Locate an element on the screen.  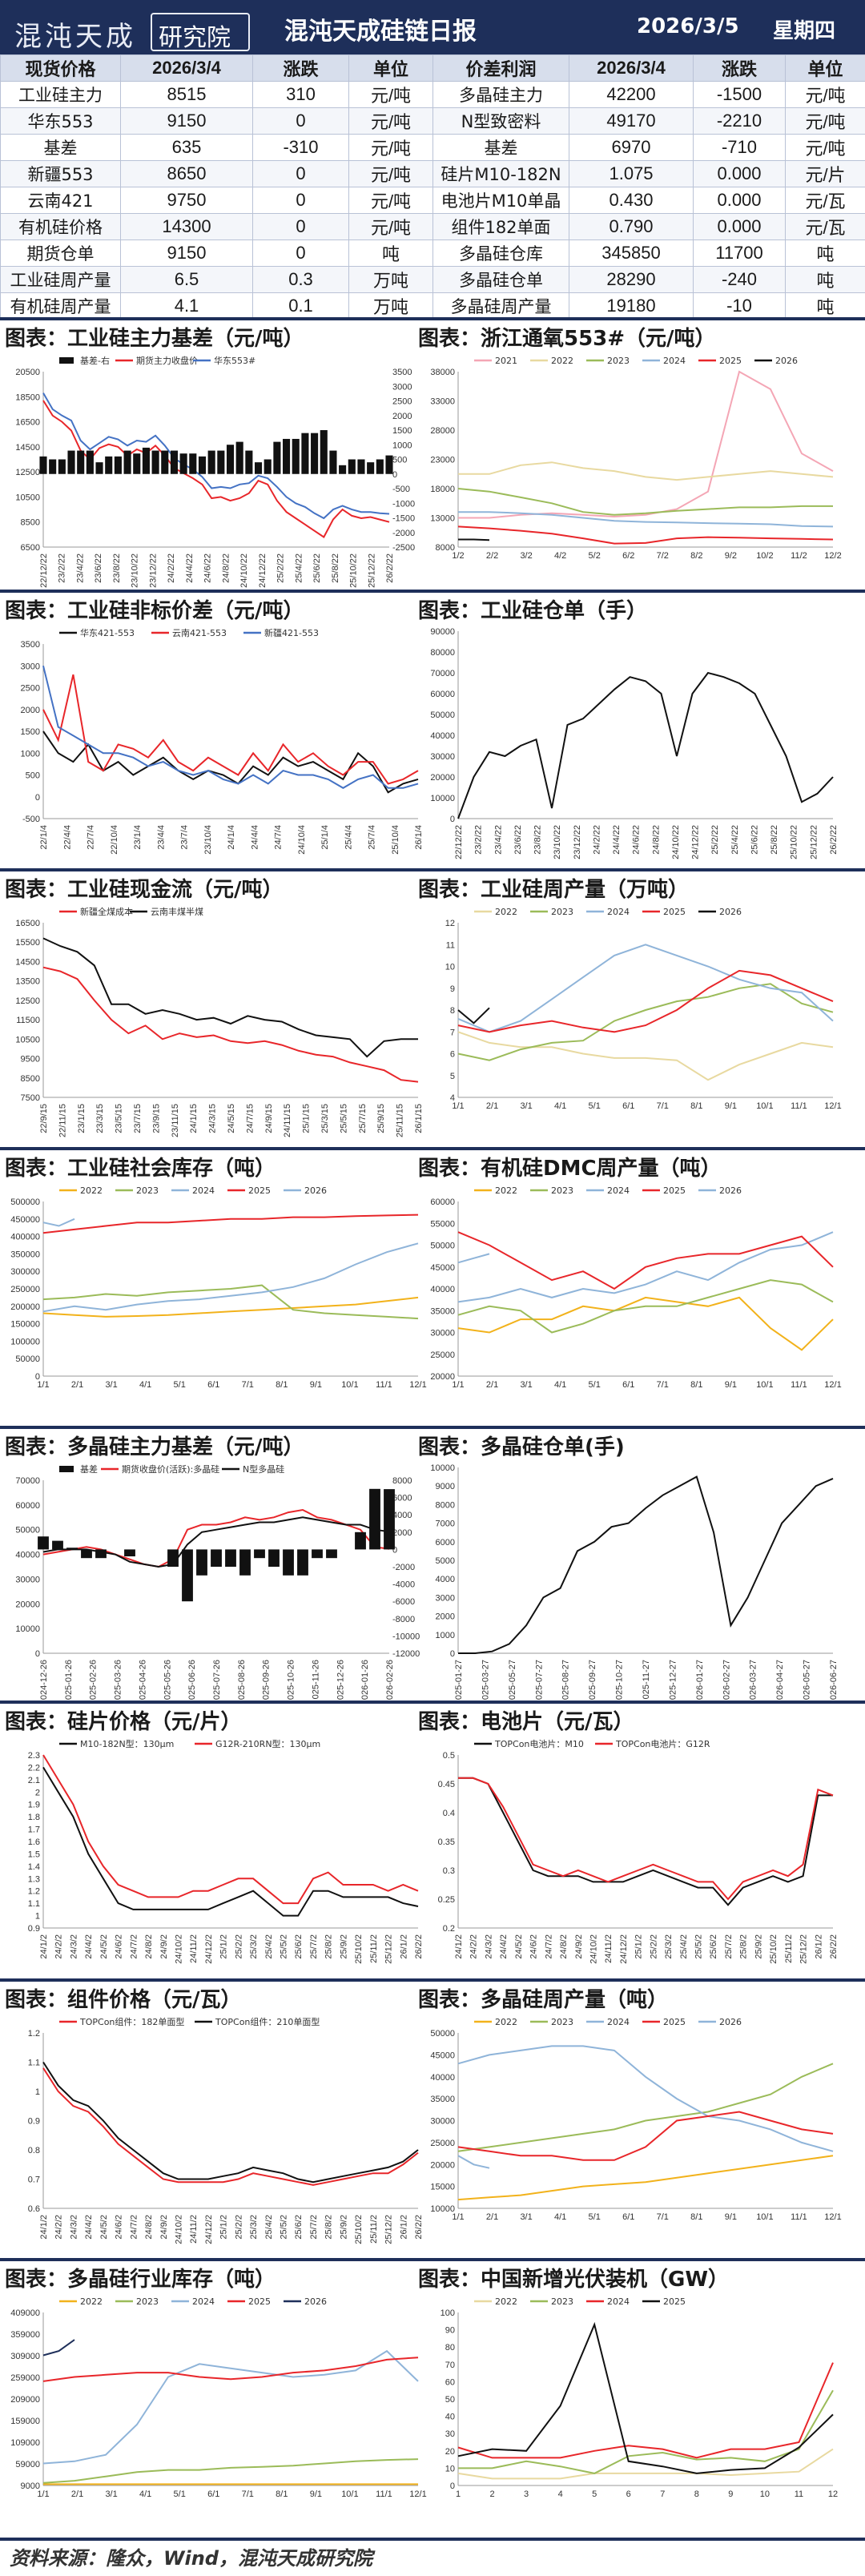
x-tick-label: 24/6/22 is located at coordinates (637, 840).